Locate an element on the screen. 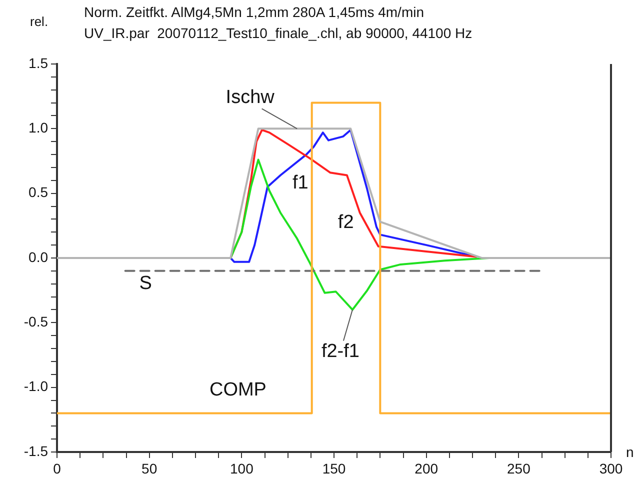 The width and height of the screenshot is (643, 483). x-tick-label: 100 is located at coordinates (242, 468).